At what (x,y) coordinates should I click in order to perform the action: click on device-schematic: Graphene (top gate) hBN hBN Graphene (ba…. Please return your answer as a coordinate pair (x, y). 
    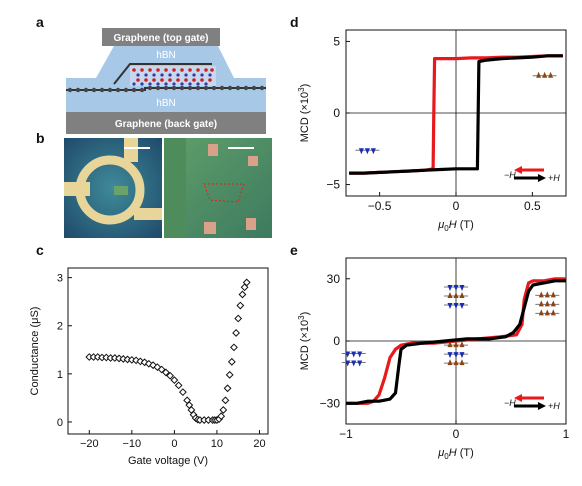
    Looking at the image, I should click on (166, 81).